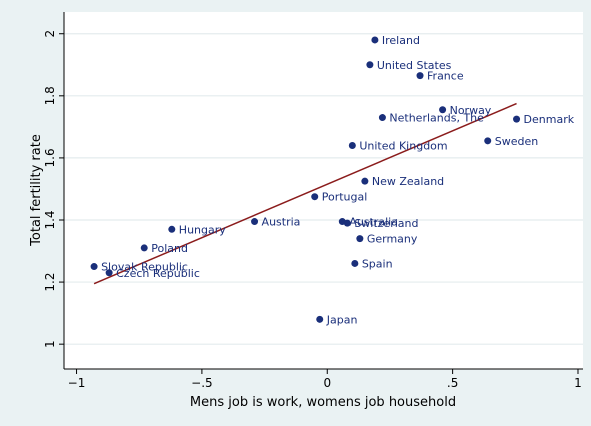 The width and height of the screenshot is (591, 426). I want to click on data-point-label: Denmark, so click(549, 119).